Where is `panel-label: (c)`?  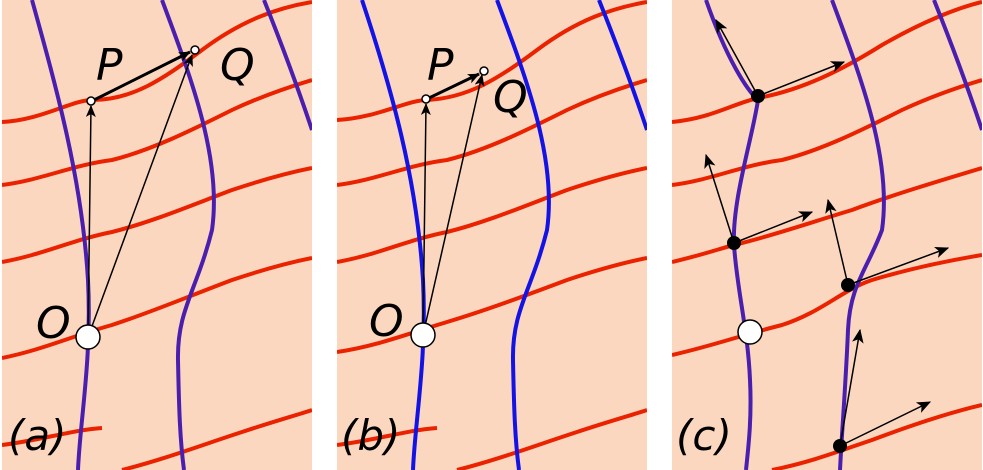 panel-label: (c) is located at coordinates (704, 435).